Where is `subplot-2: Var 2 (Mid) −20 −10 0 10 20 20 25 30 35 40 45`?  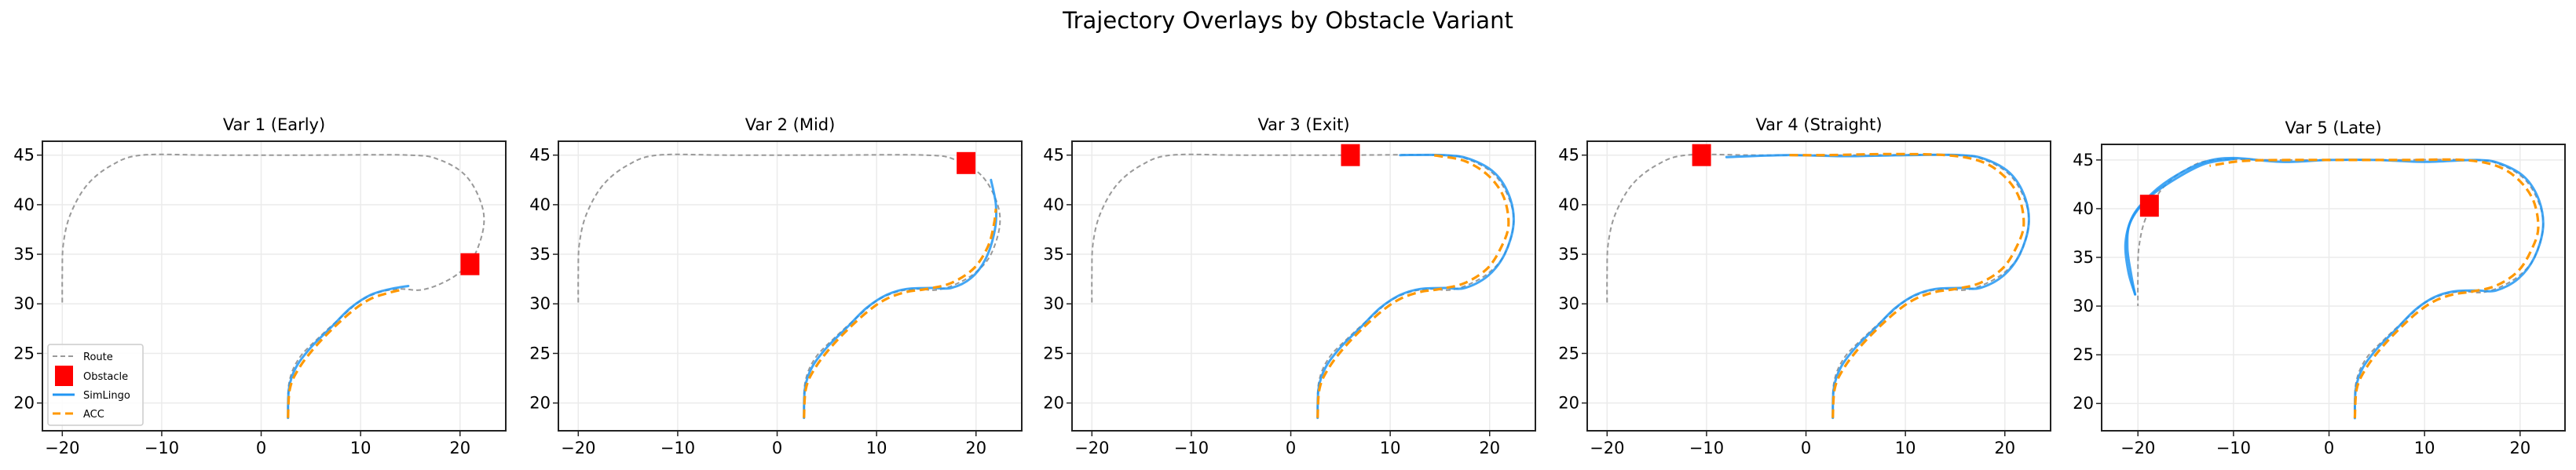 subplot-2: Var 2 (Mid) −20 −10 0 10 20 20 25 30 35 40 45 is located at coordinates (776, 286).